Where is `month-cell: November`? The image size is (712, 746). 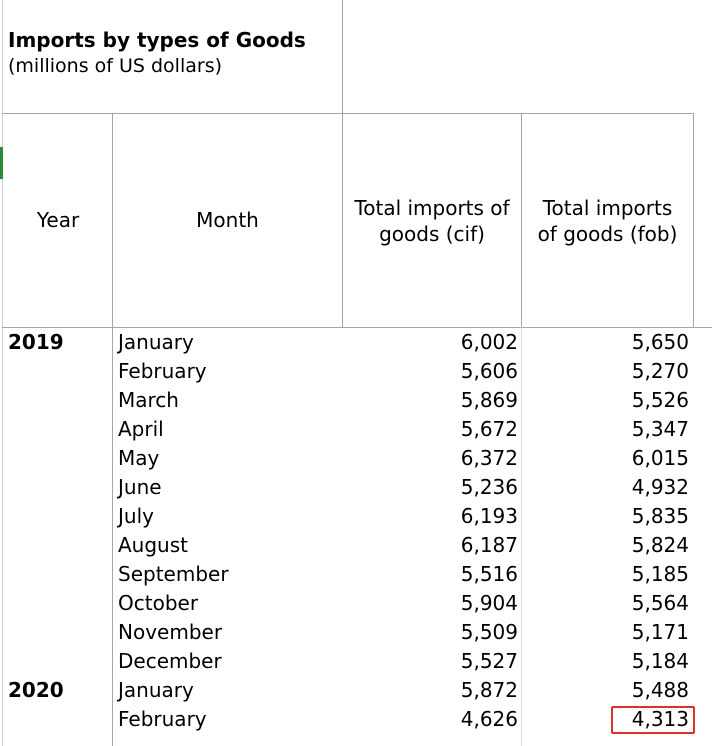 month-cell: November is located at coordinates (170, 632).